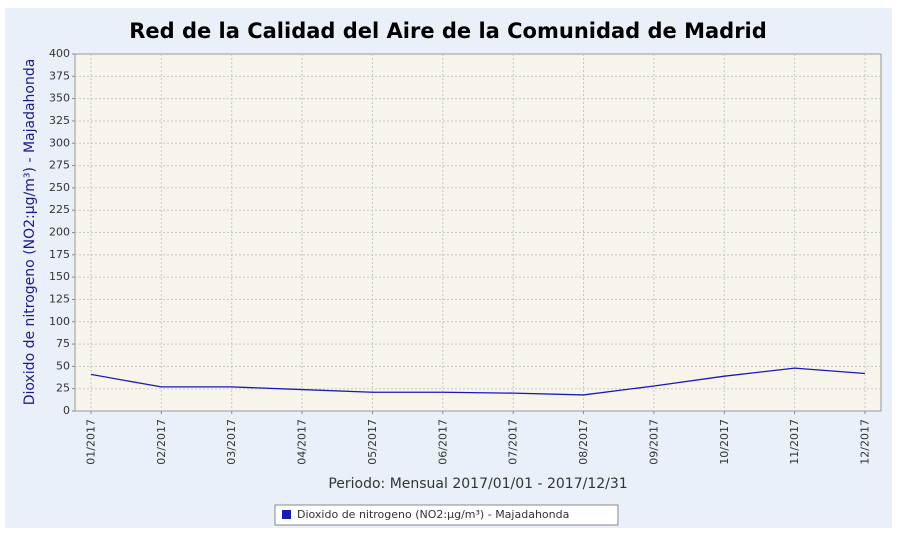 The image size is (900, 536). I want to click on legend-swatch, so click(286, 514).